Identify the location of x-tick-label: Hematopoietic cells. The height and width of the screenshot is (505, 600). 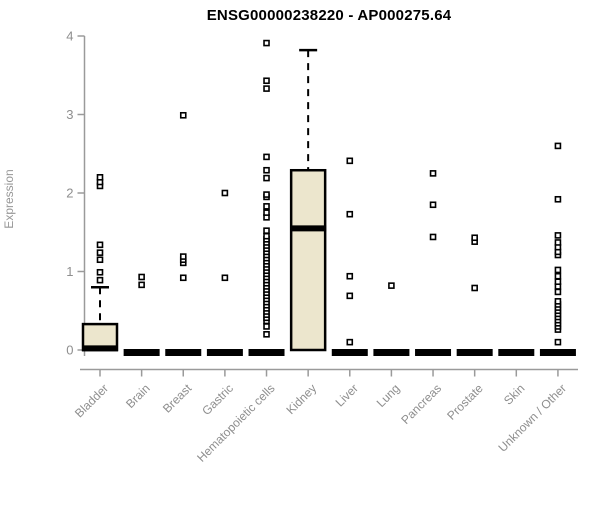
(235, 422).